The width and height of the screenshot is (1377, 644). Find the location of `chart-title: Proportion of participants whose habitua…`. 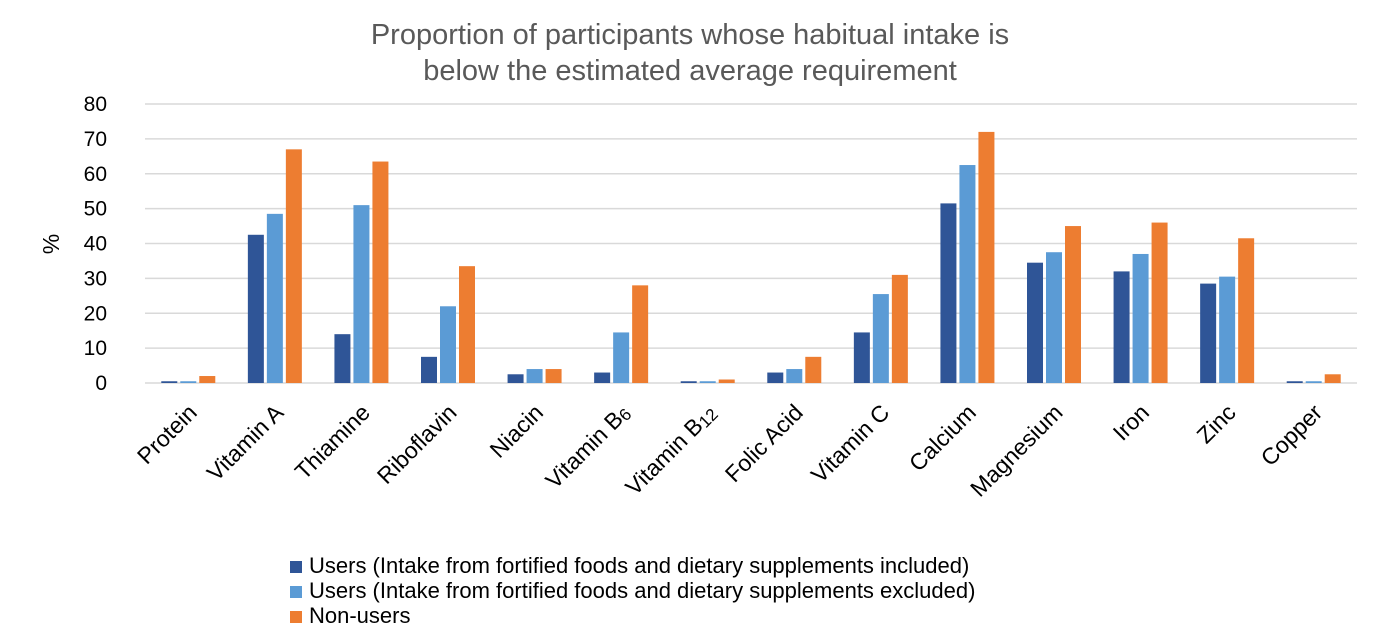

chart-title: Proportion of participants whose habitua… is located at coordinates (690, 53).